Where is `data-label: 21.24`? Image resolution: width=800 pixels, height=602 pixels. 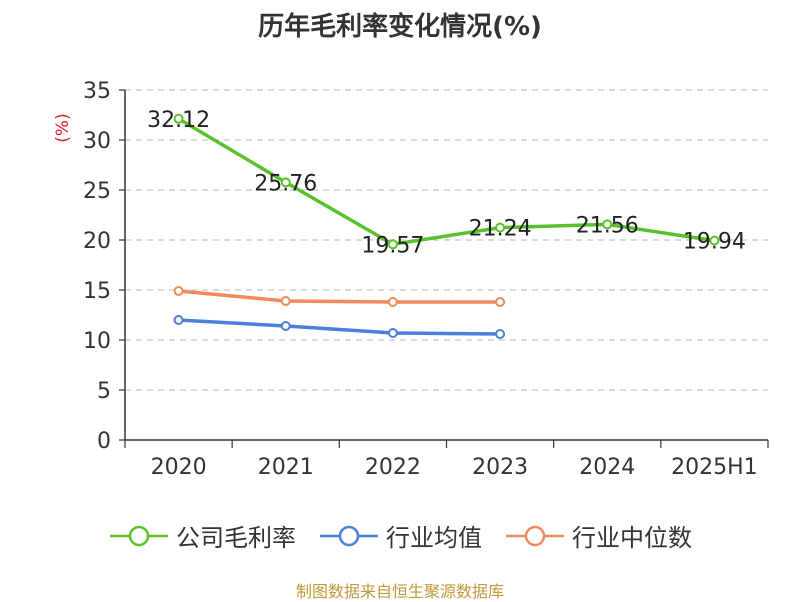
data-label: 21.24 is located at coordinates (500, 229).